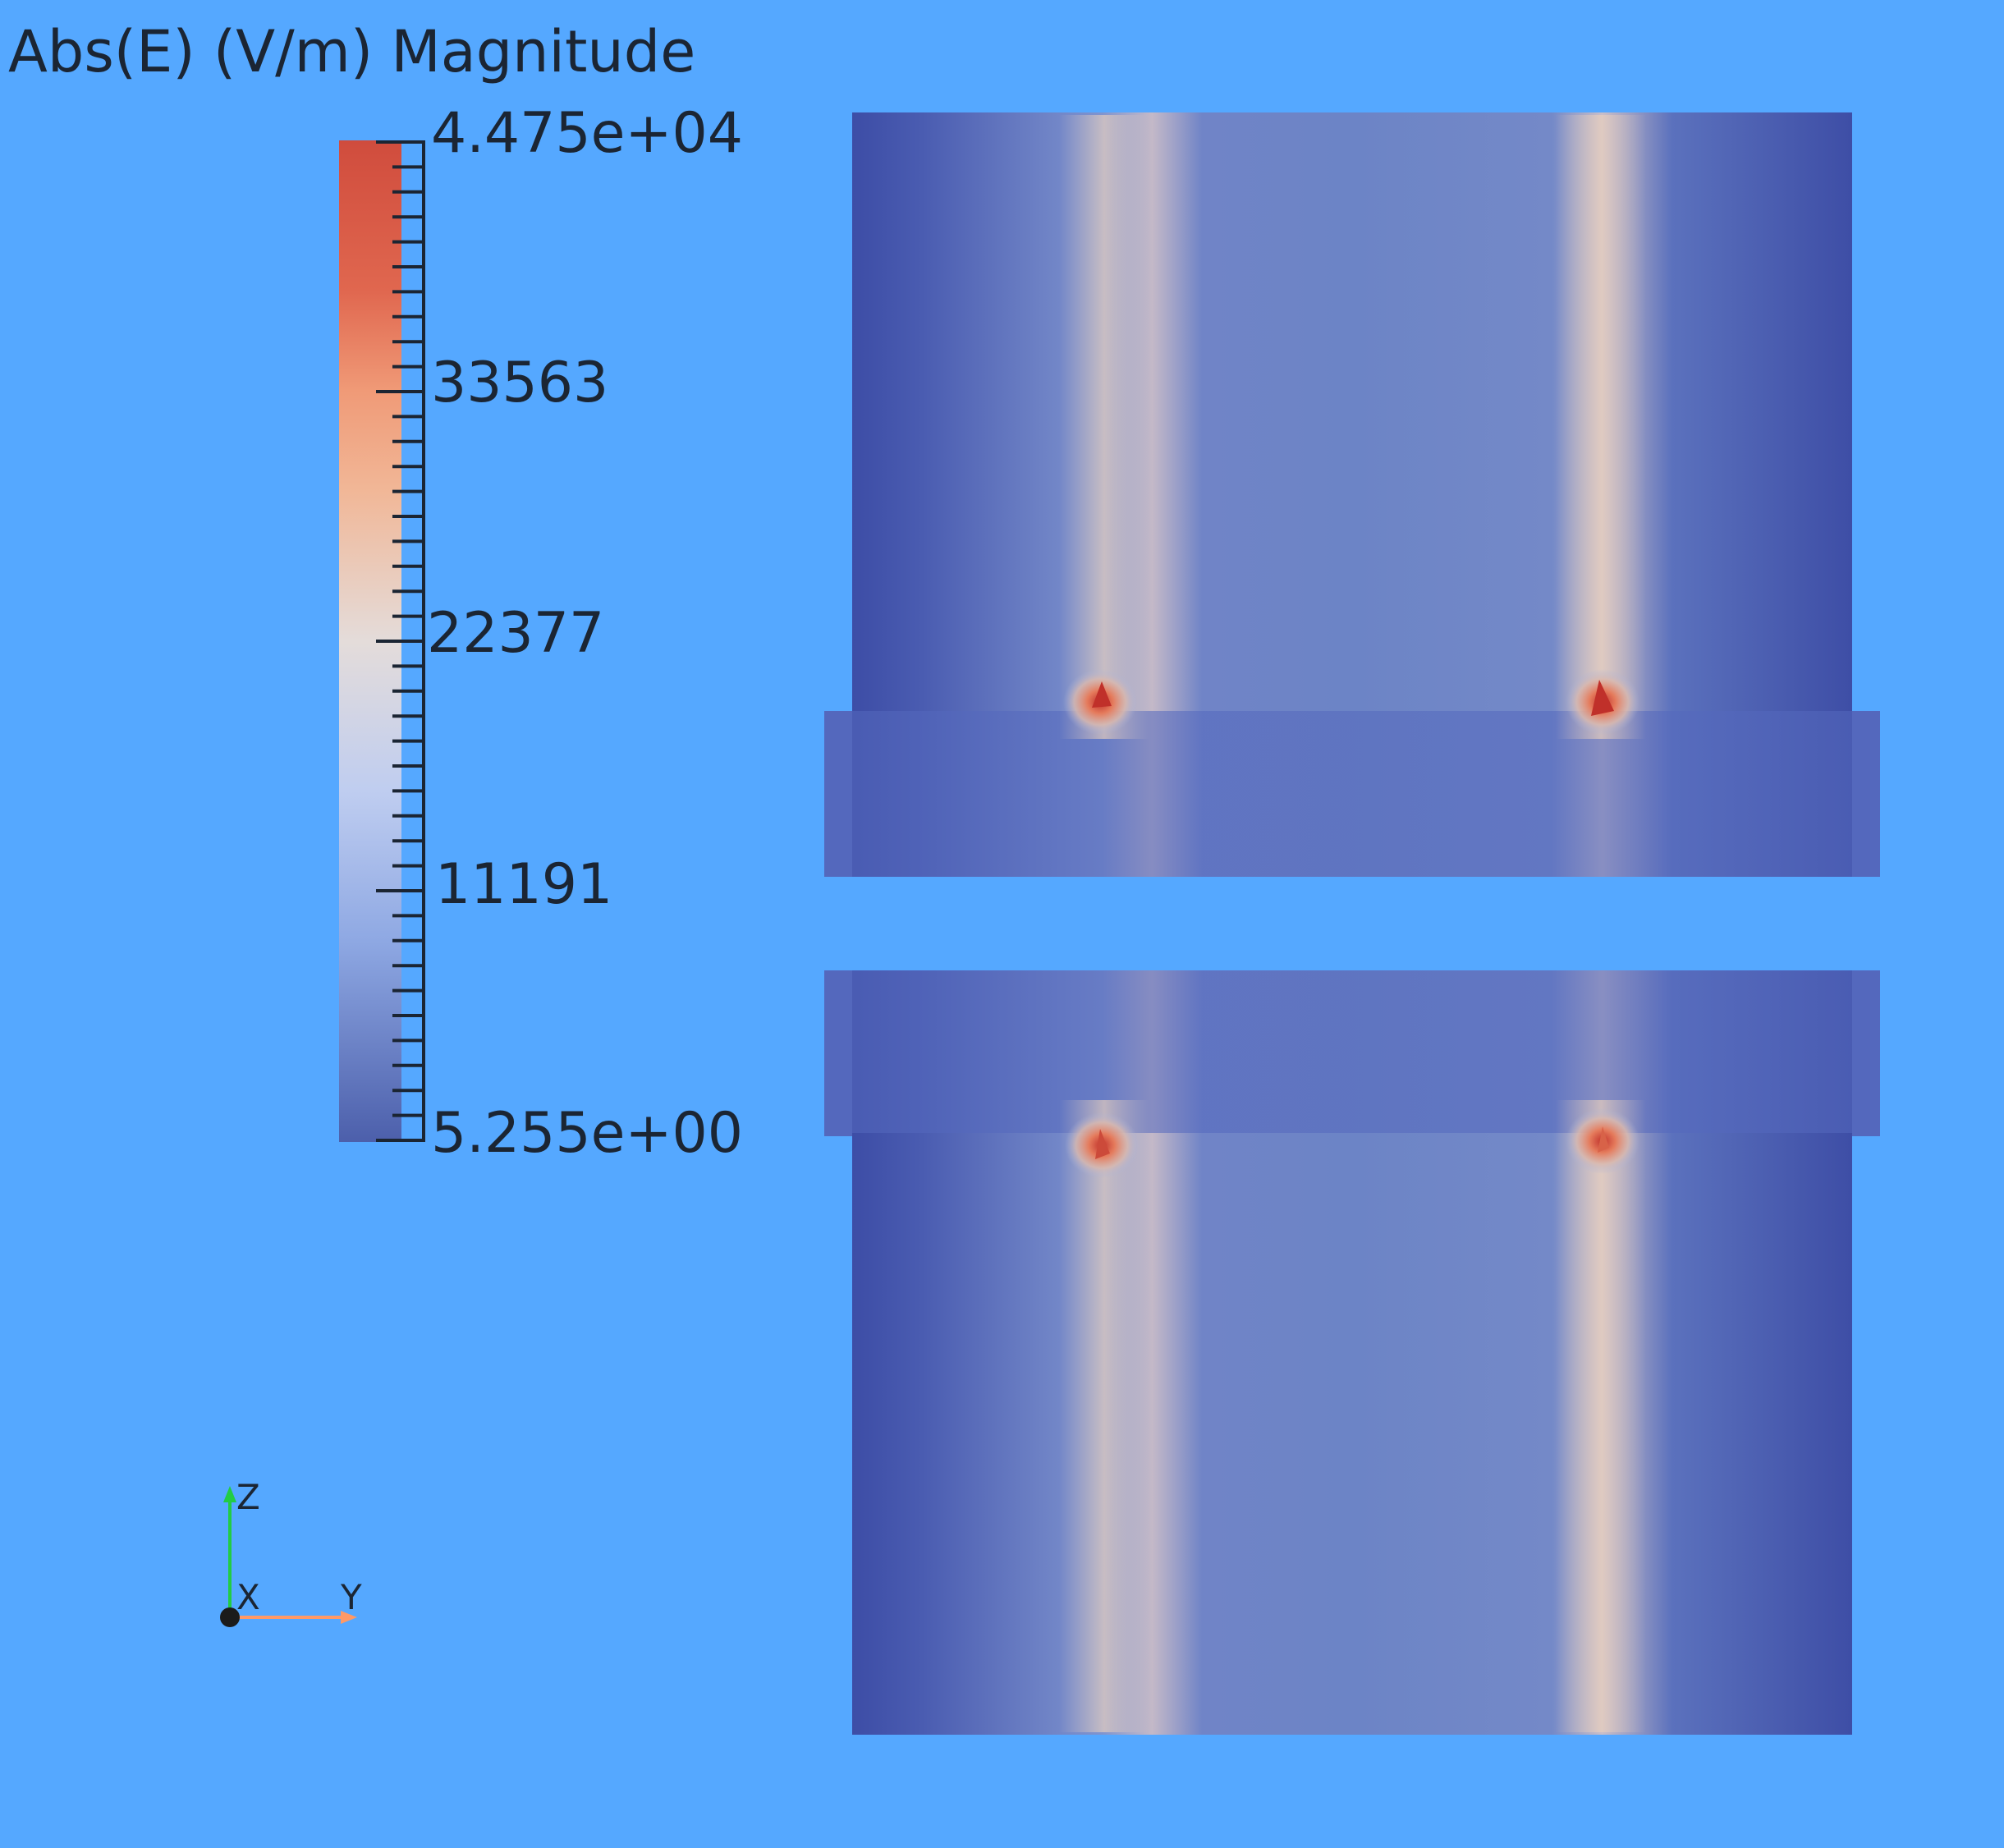 This screenshot has height=1848, width=2004. Describe the element at coordinates (524, 884) in the screenshot. I see `scalar-bar-label-1: 11191` at that location.